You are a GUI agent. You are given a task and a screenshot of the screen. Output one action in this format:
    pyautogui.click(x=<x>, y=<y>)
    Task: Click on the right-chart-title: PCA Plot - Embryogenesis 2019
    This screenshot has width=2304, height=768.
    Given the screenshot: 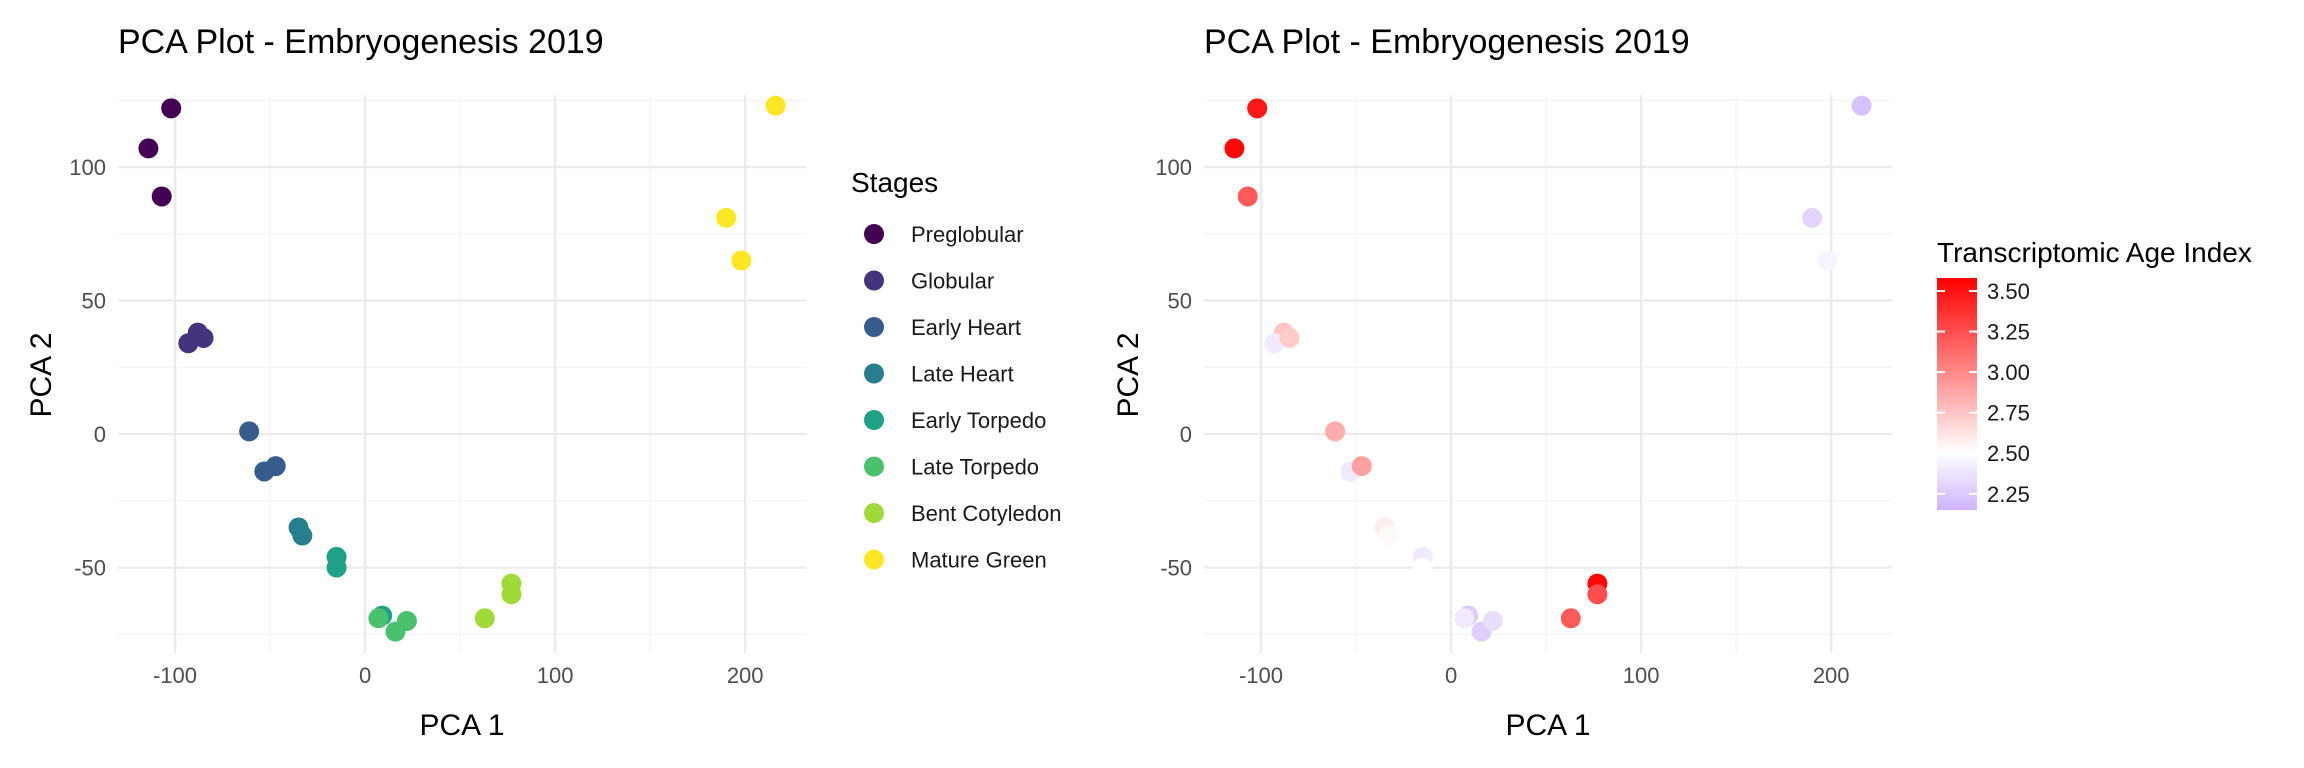 What is the action you would take?
    pyautogui.click(x=1447, y=42)
    